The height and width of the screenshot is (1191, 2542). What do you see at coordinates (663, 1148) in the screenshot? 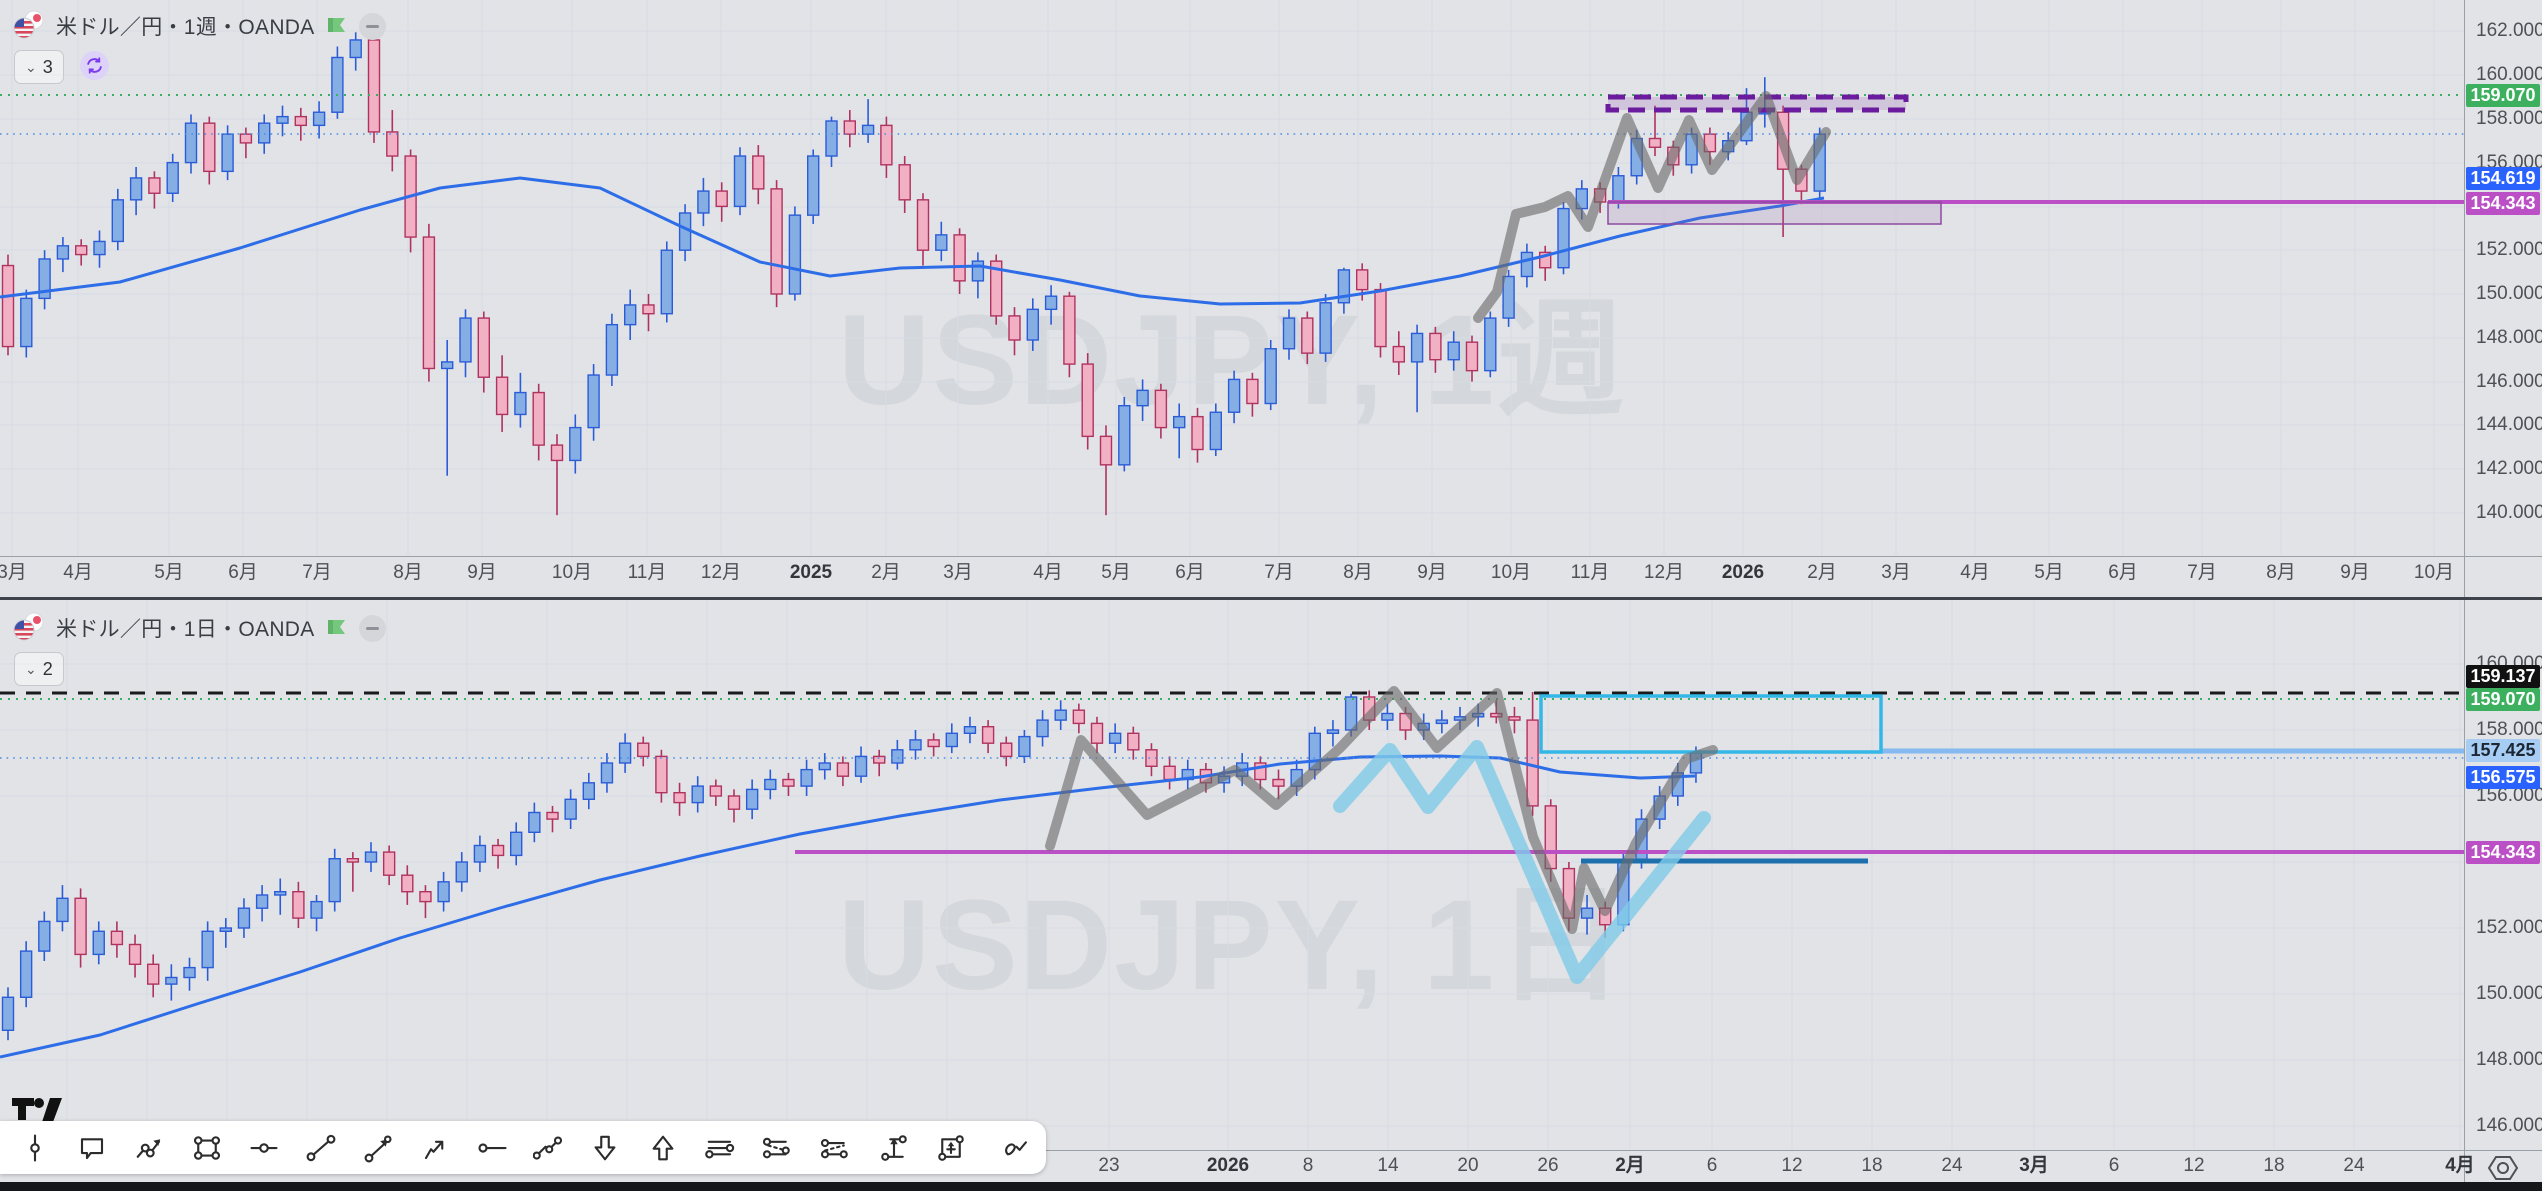
I see `arrow-mark-up-tool-icon` at bounding box center [663, 1148].